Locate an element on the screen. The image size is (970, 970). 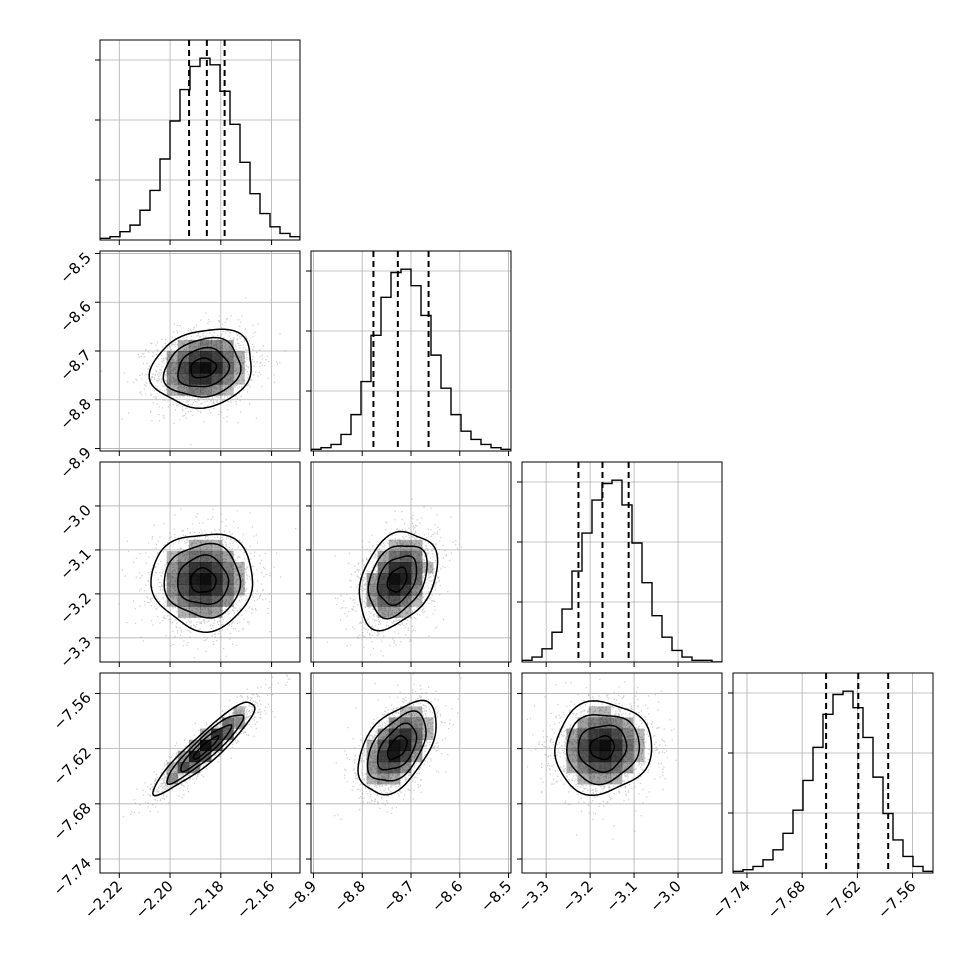
x-tick-label: −8.9 is located at coordinates (301, 896).